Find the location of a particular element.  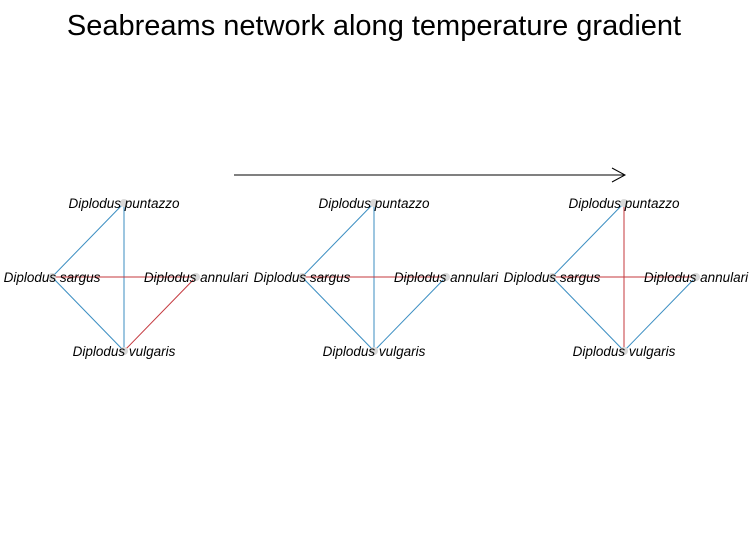

arrow-head-icon is located at coordinates (619, 175).